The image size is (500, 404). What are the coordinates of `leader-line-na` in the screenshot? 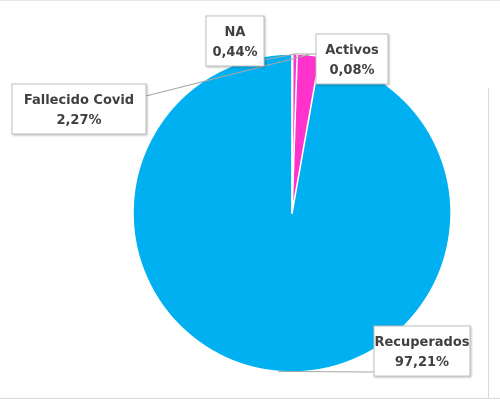 It's located at (279, 57).